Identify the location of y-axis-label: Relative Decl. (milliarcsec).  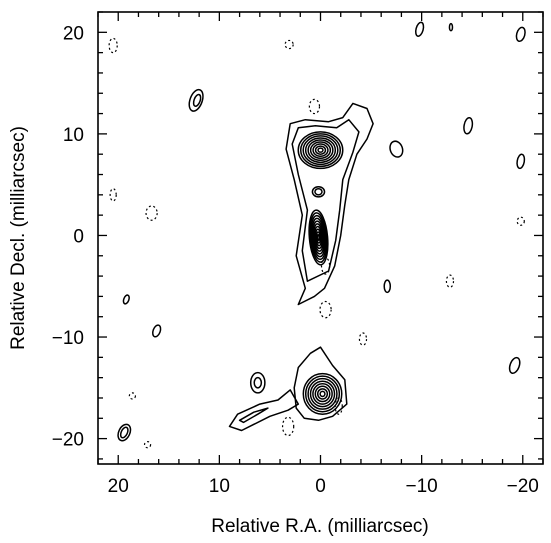
(18, 238).